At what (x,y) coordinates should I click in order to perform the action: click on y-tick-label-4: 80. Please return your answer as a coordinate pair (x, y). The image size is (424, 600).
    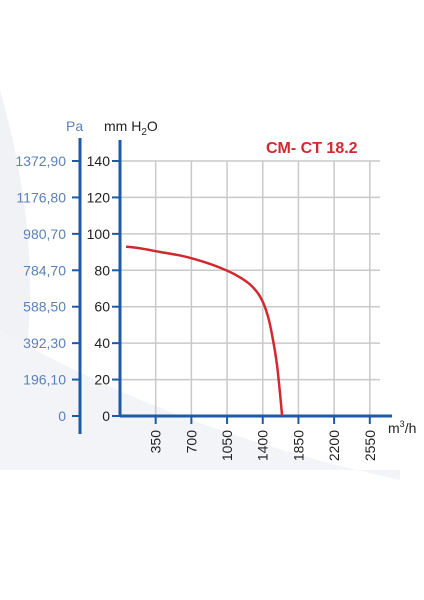
    Looking at the image, I should click on (102, 270).